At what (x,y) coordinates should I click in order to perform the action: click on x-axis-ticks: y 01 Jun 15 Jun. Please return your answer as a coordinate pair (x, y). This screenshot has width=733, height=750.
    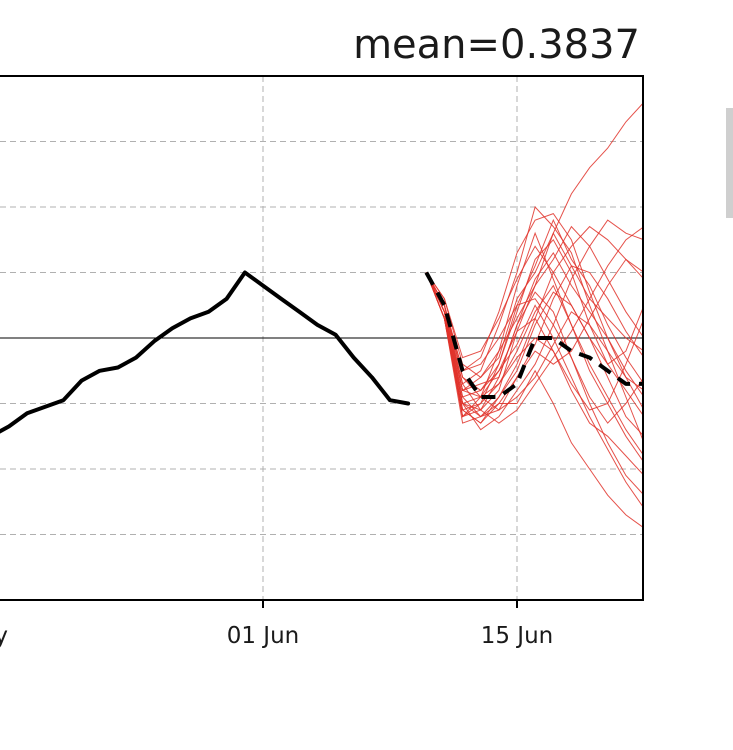
    Looking at the image, I should click on (276, 624).